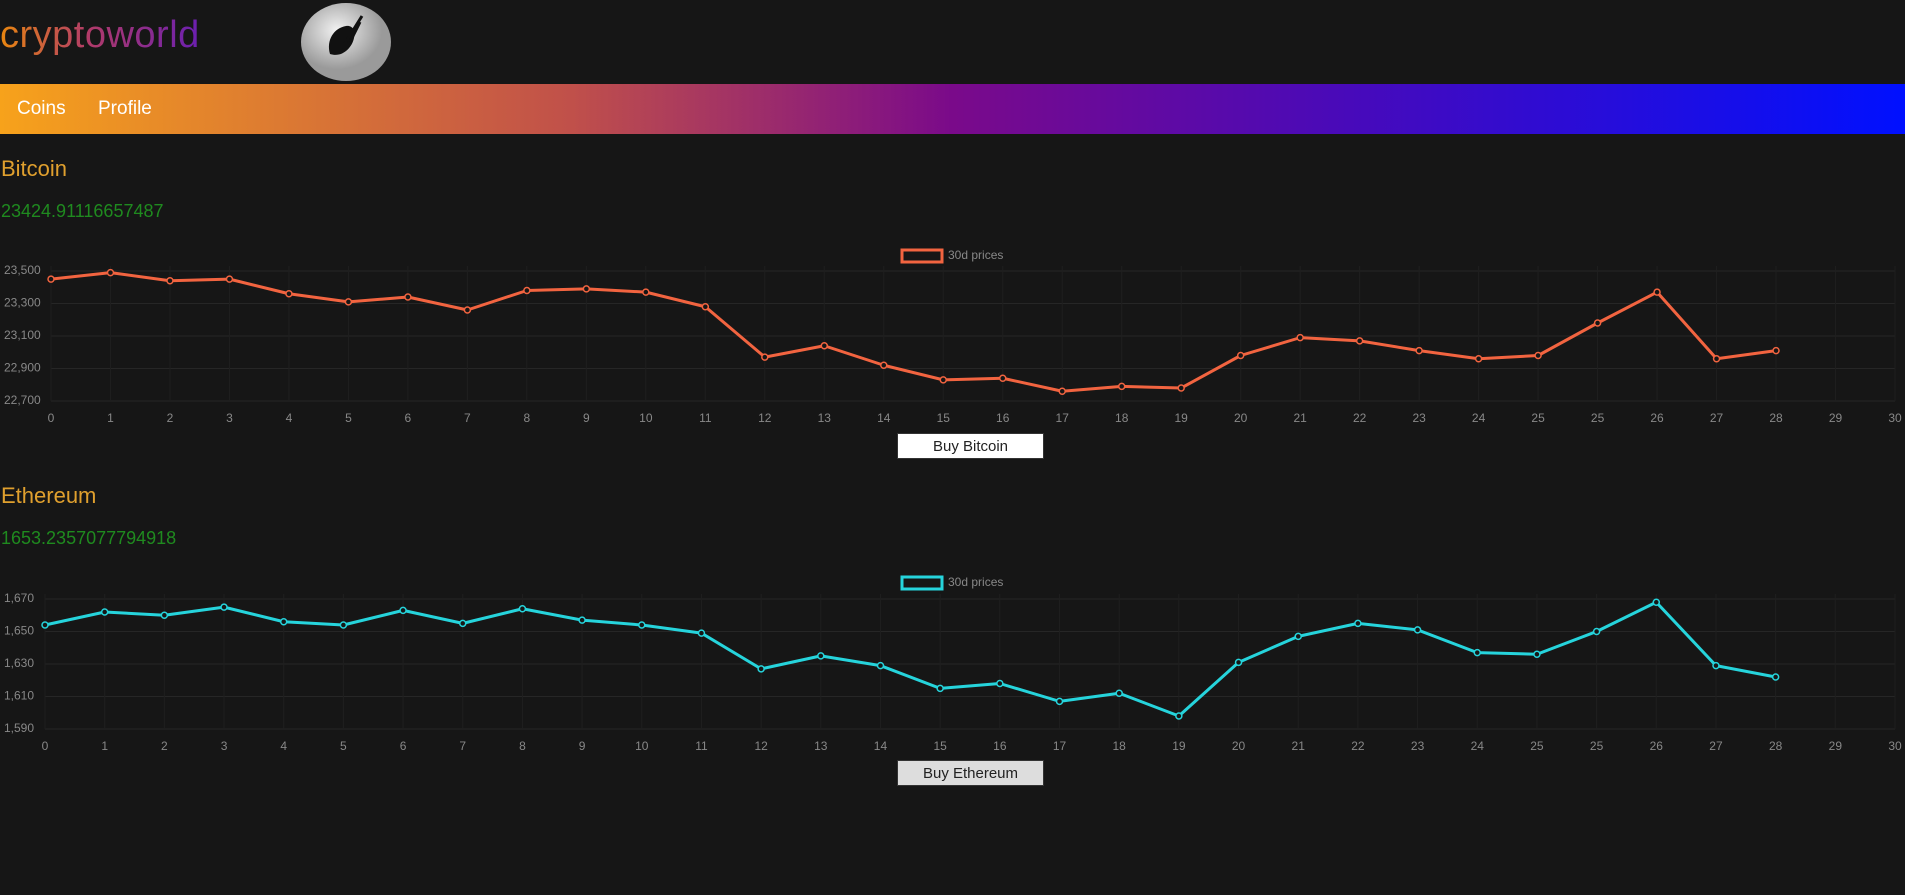 This screenshot has width=1905, height=895. What do you see at coordinates (1657, 746) in the screenshot?
I see `x-tick-label: 26` at bounding box center [1657, 746].